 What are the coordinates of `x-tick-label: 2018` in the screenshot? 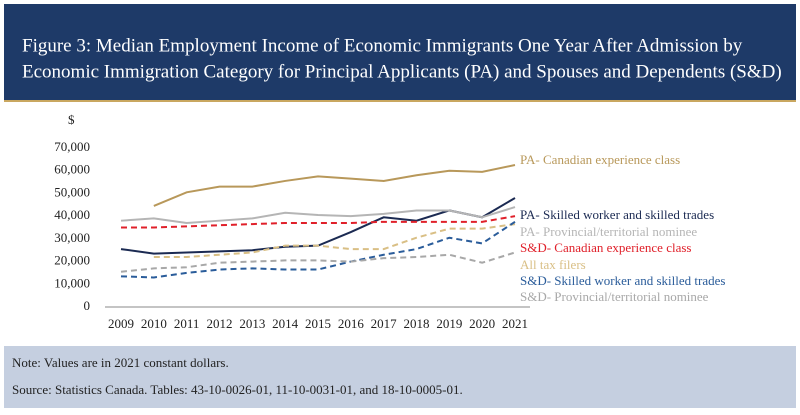 It's located at (417, 323).